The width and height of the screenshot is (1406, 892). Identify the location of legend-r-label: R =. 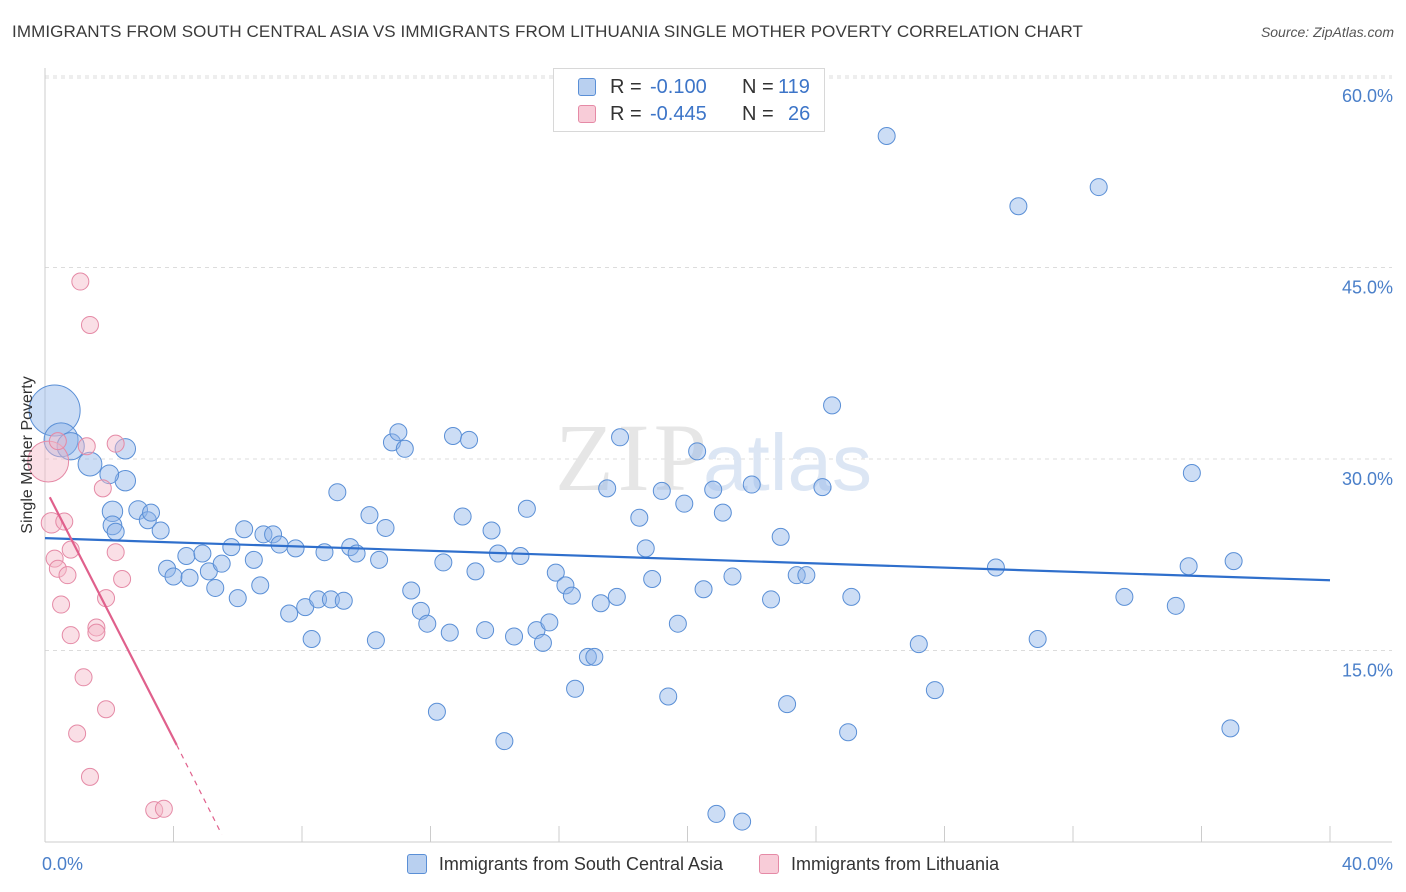
(626, 113).